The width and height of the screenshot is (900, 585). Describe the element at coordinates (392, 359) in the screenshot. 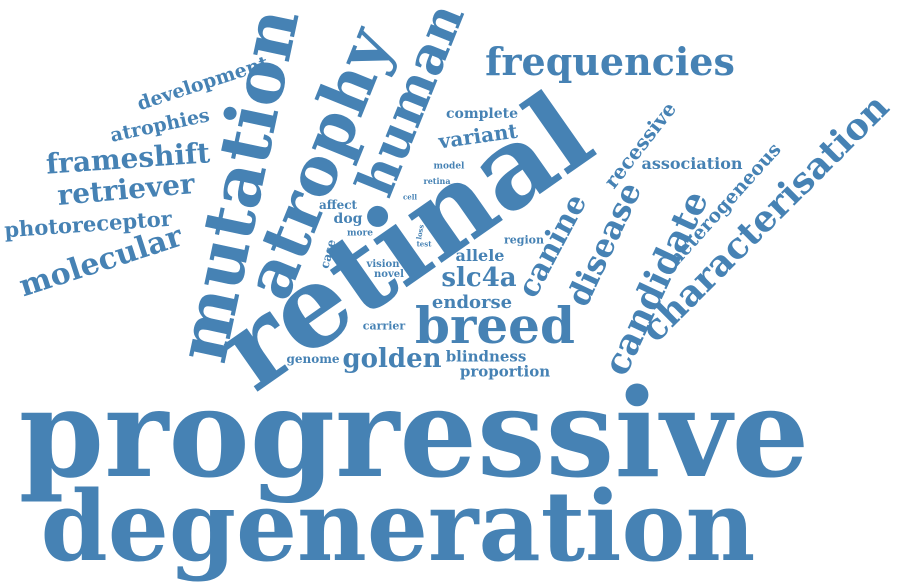

I see `word-golden: golden` at that location.